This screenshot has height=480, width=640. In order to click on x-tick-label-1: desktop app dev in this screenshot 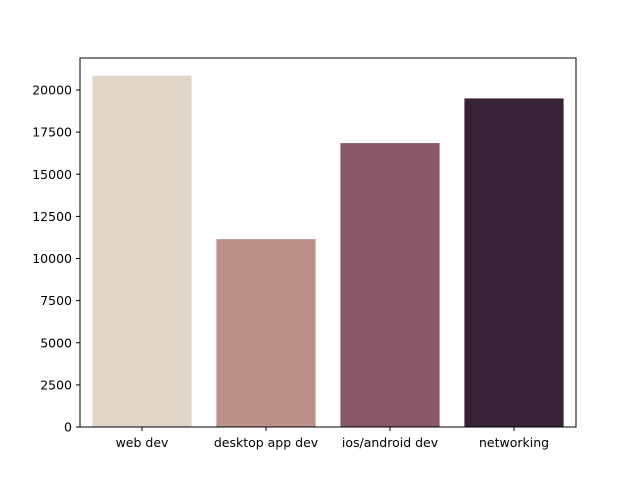, I will do `click(266, 442)`.